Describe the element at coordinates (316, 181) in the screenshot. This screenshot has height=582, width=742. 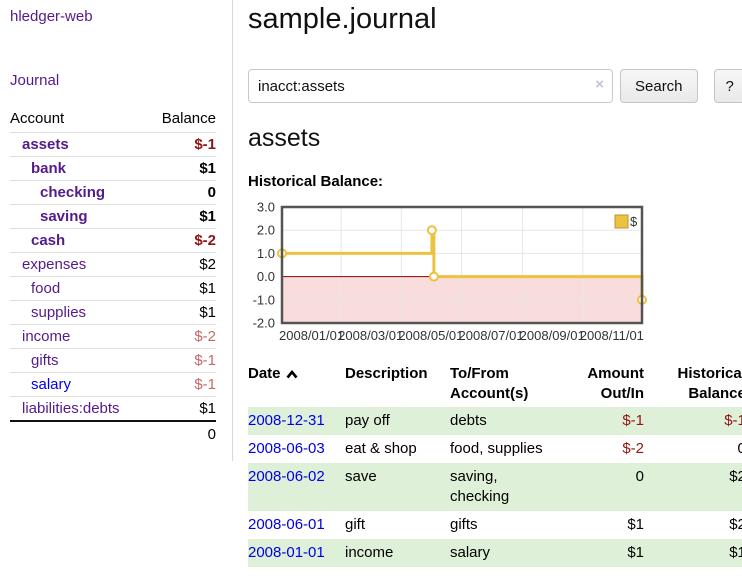
I see `chart-title: Historical Balance:` at that location.